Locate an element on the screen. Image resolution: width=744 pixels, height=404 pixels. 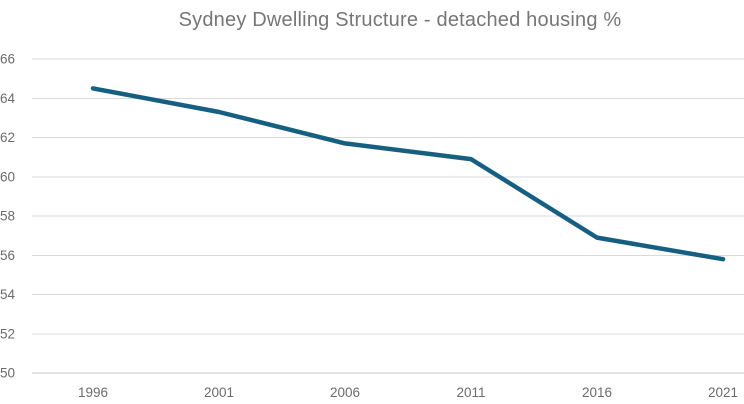
y-axis-tick-label: 54 is located at coordinates (7, 294).